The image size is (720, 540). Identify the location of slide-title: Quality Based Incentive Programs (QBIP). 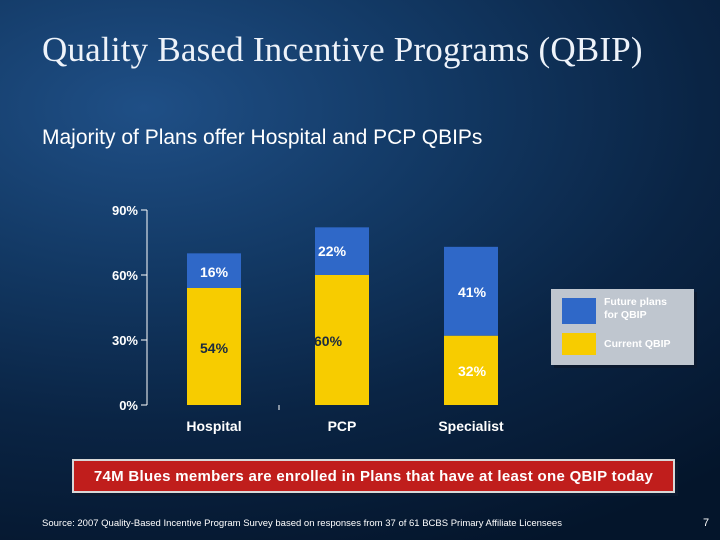
(342, 49).